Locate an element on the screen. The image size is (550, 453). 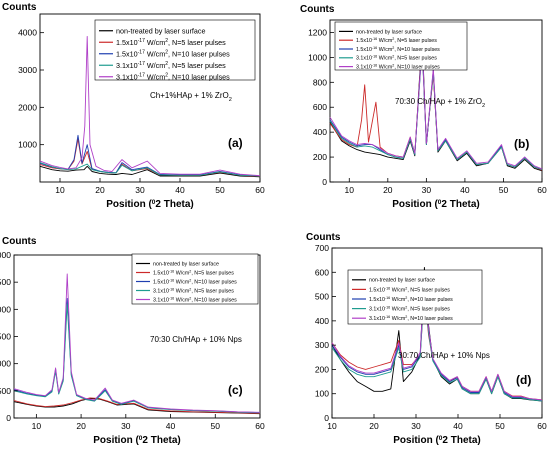
y-tick-label: 200 is located at coordinates (320, 157).